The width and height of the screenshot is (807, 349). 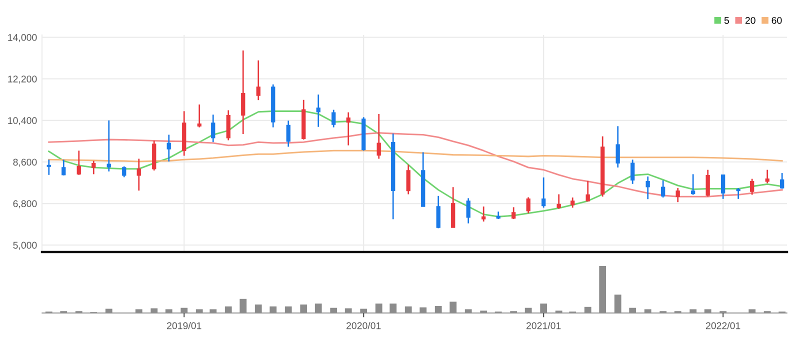 I want to click on x-tick-label: 2021/01, so click(x=543, y=326).